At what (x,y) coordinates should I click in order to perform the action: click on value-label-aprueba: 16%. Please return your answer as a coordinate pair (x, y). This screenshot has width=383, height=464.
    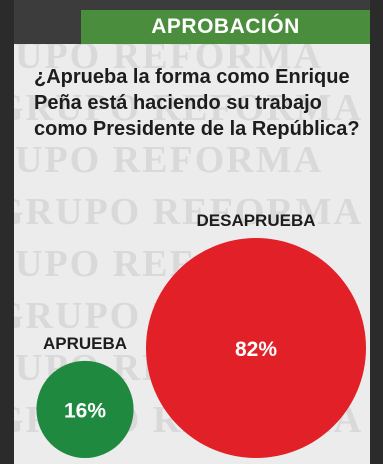
    Looking at the image, I should click on (85, 410).